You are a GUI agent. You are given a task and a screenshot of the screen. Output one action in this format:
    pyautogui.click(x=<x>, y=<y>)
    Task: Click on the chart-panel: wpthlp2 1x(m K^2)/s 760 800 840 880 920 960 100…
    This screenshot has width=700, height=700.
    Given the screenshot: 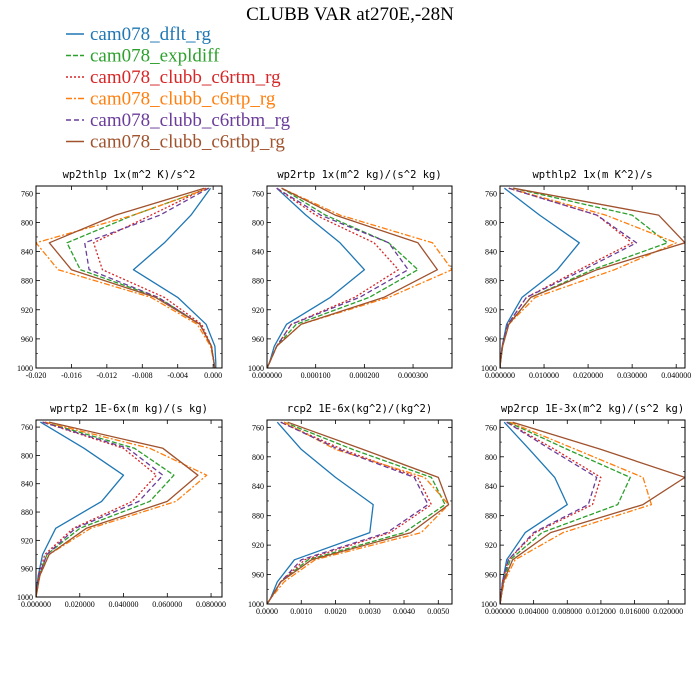 What is the action you would take?
    pyautogui.click(x=586, y=274)
    